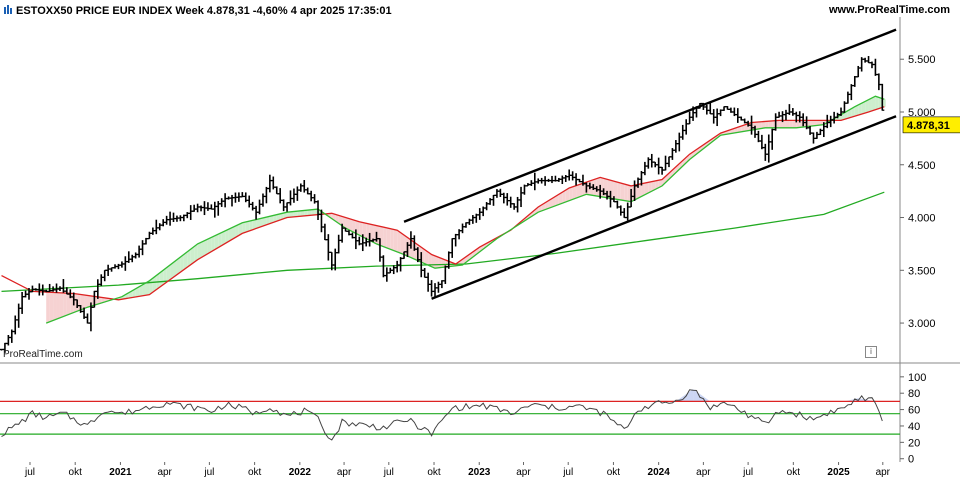 The width and height of the screenshot is (960, 485). Describe the element at coordinates (914, 443) in the screenshot. I see `osc-tick-label: 20` at that location.